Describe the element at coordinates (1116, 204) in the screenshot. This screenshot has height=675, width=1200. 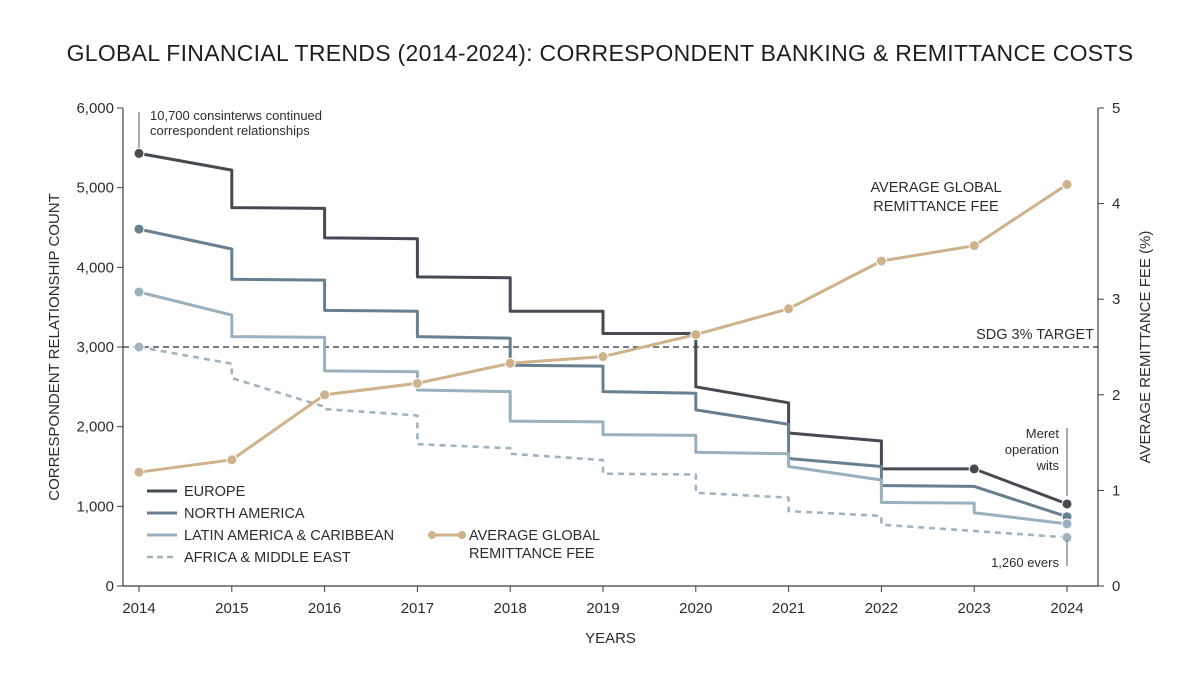
I see `y-right-tick-label: 4` at that location.